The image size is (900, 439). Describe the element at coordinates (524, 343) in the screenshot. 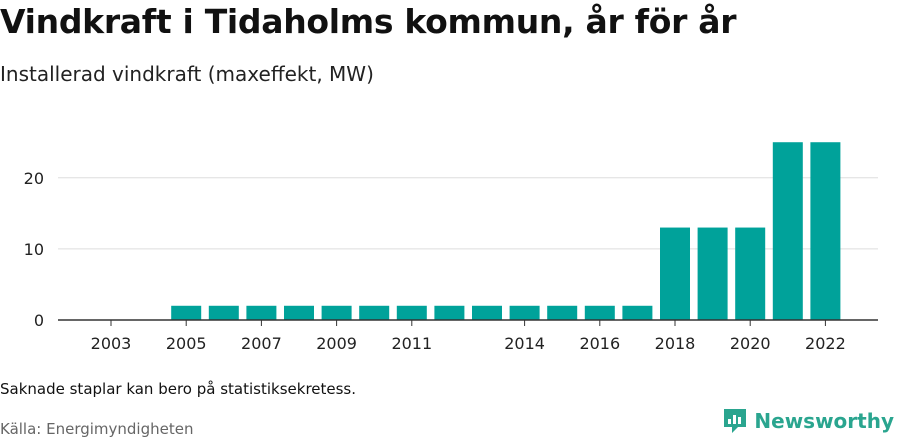

I see `x-tick-label: 2014` at that location.